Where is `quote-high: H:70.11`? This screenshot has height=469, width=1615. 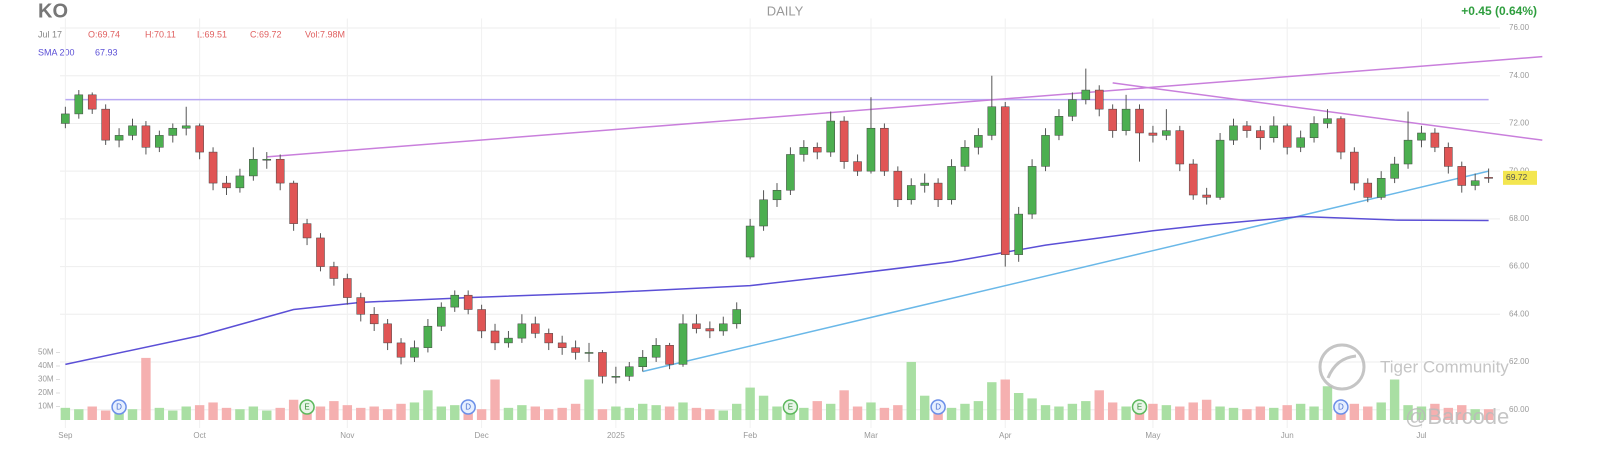 quote-high: H:70.11 is located at coordinates (160, 34).